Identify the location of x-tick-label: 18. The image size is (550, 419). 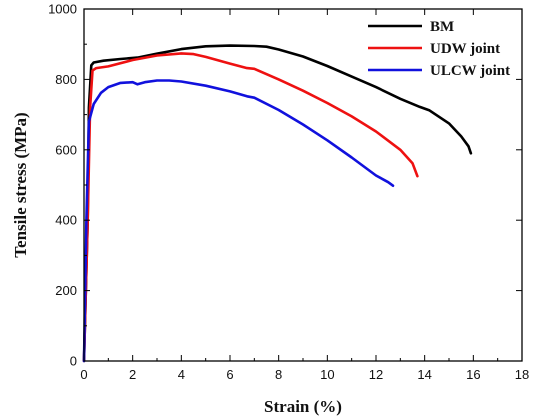
(522, 374).